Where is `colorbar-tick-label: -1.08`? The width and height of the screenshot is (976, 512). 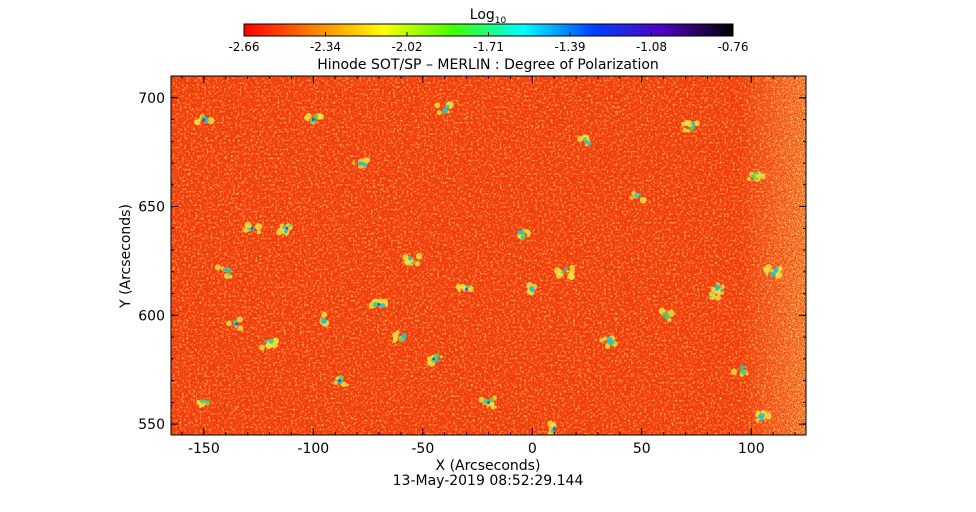
colorbar-tick-label: -1.08 is located at coordinates (651, 47).